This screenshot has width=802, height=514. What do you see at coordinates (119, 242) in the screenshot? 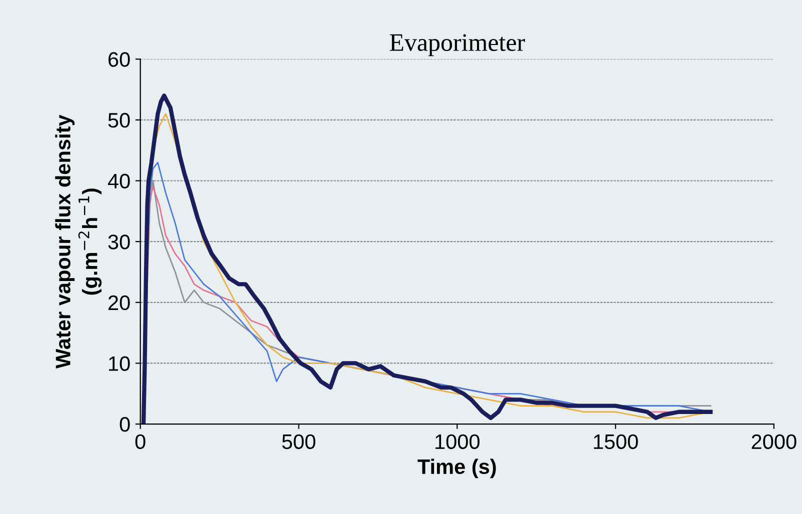
I see `y-tick-label: 30` at bounding box center [119, 242].